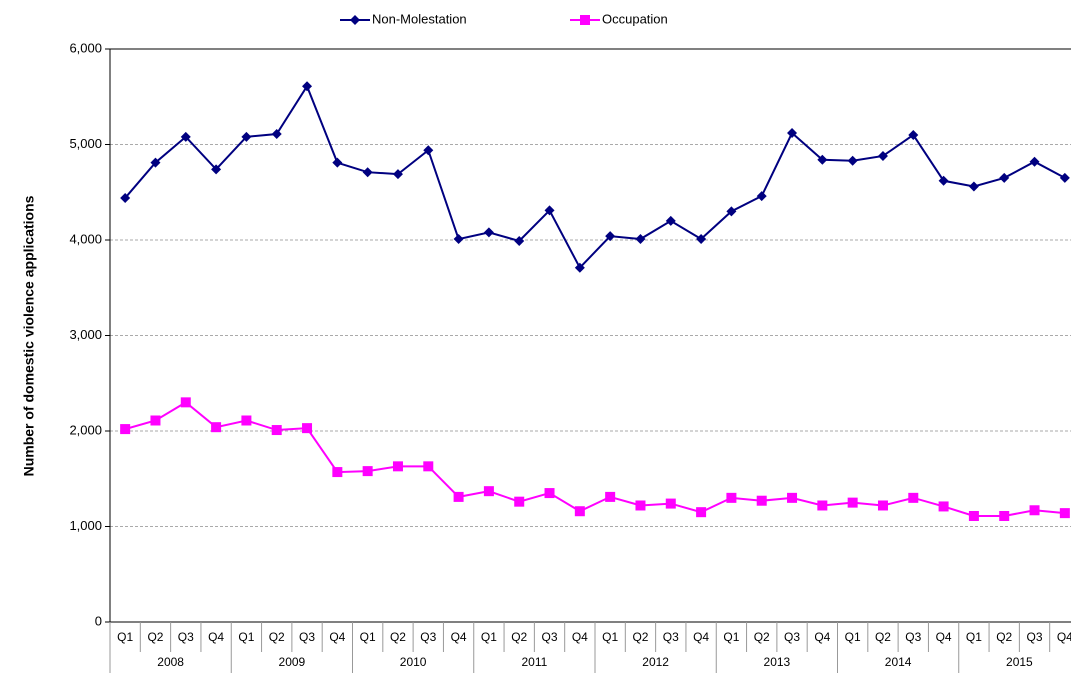 The height and width of the screenshot is (673, 1071). Describe the element at coordinates (98, 620) in the screenshot. I see `y-tick-label: 0` at that location.